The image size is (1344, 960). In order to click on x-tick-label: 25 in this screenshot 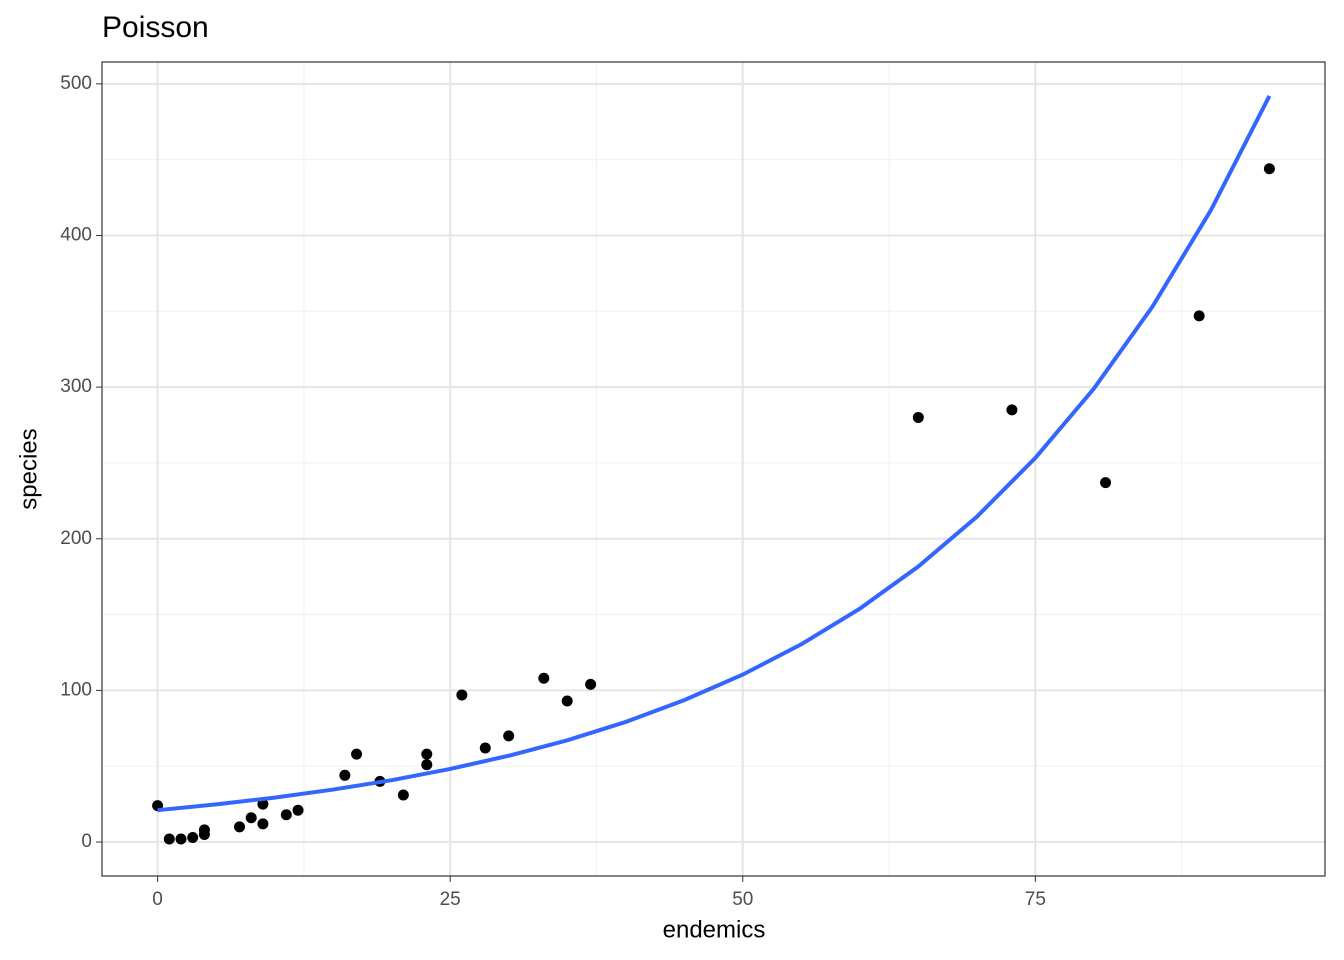, I will do `click(450, 899)`.